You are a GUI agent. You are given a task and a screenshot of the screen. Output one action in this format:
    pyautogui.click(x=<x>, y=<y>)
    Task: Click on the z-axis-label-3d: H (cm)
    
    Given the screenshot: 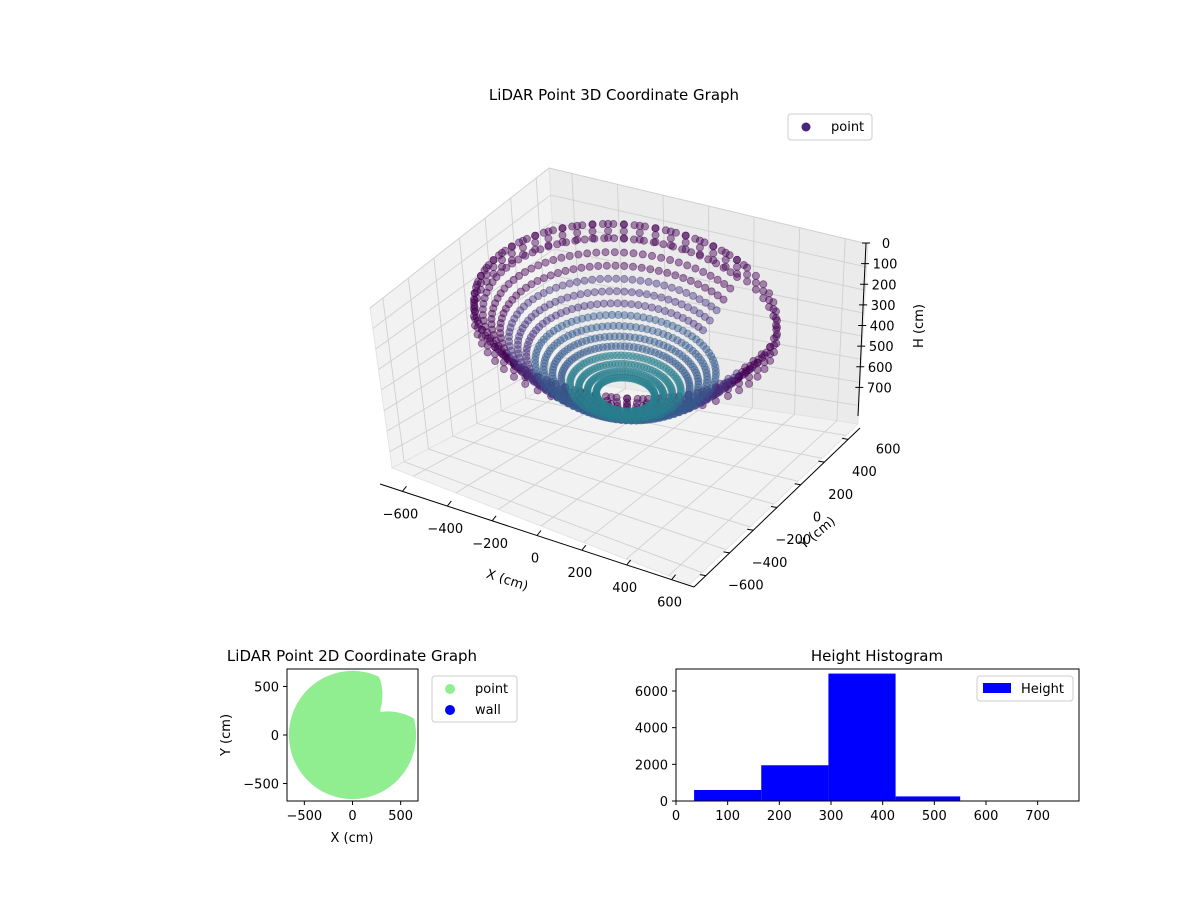 What is the action you would take?
    pyautogui.click(x=919, y=326)
    